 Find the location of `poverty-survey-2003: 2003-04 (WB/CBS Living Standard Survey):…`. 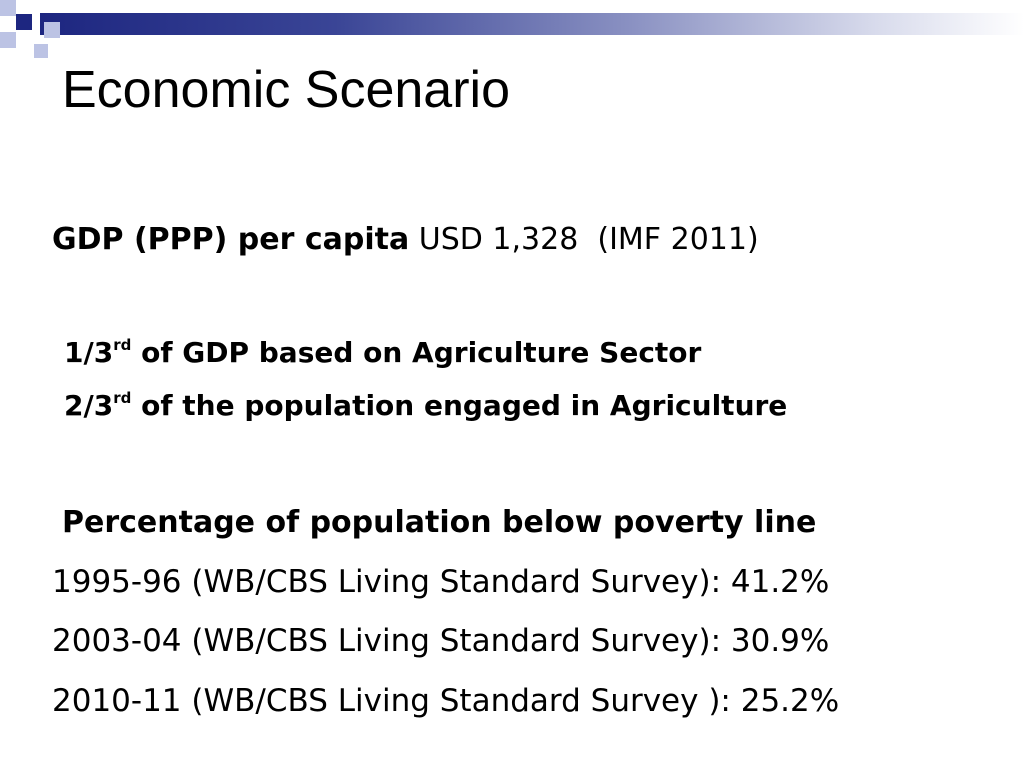

poverty-survey-2003: 2003-04 (WB/CBS Living Standard Survey):… is located at coordinates (441, 641).